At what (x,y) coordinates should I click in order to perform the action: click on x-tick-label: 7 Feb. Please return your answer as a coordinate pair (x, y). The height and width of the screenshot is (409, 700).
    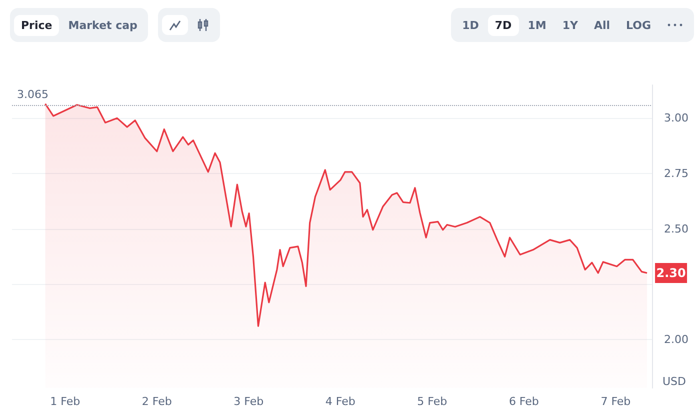
    Looking at the image, I should click on (615, 401).